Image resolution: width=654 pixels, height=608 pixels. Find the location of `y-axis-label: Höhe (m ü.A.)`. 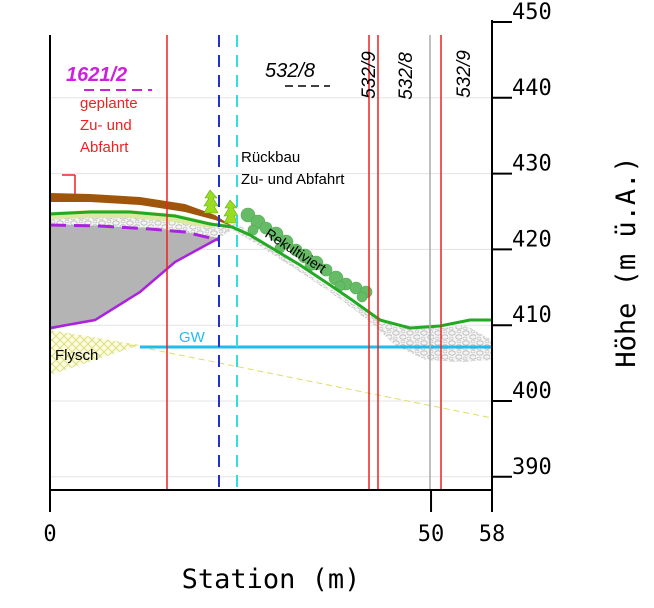

y-axis-label: Höhe (m ü.A.) is located at coordinates (626, 261).